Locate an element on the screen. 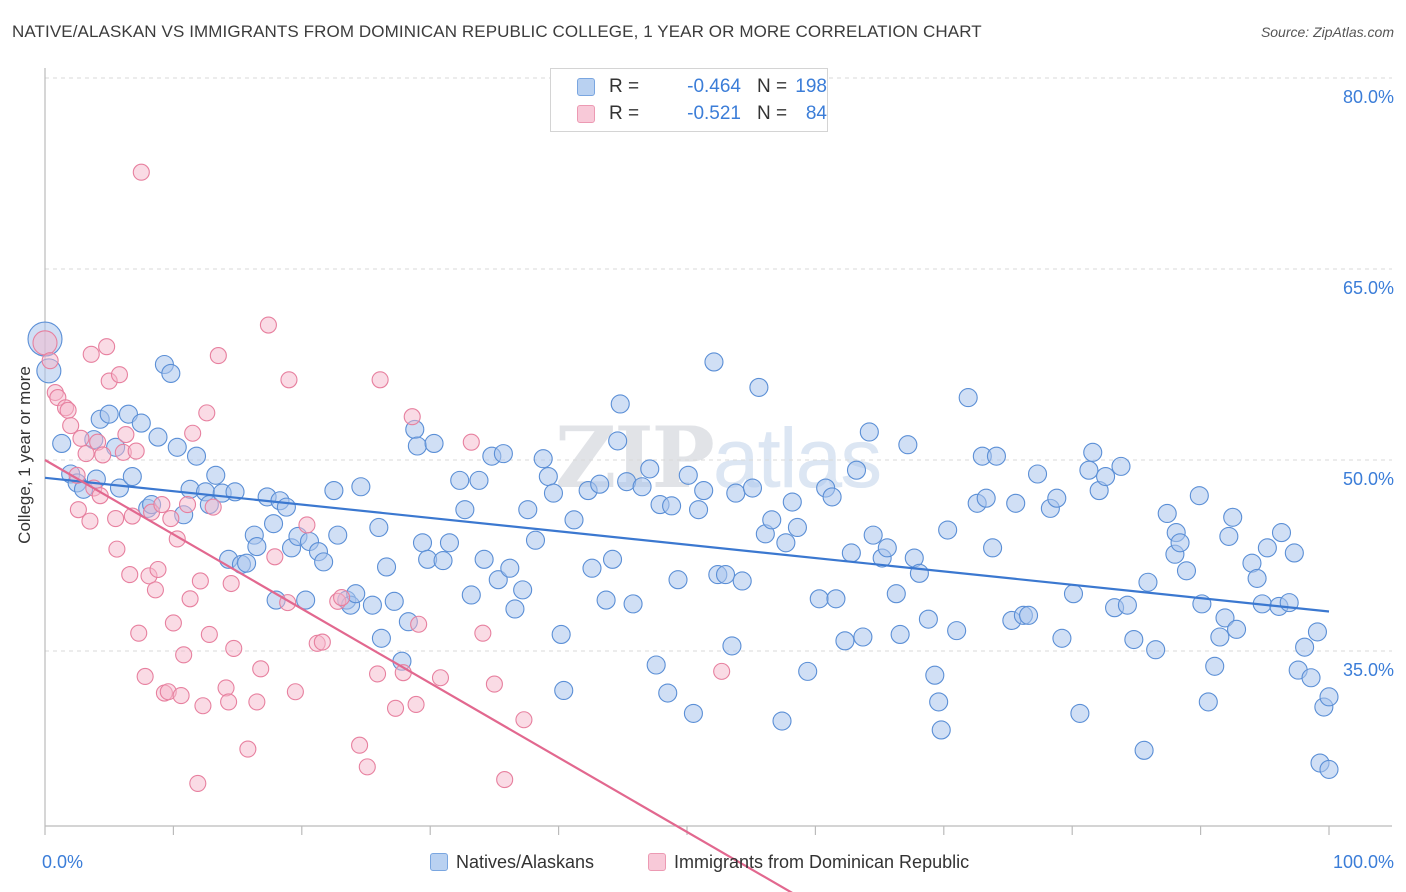  legend-label: Immigrants from Dominican Republic is located at coordinates (822, 862).